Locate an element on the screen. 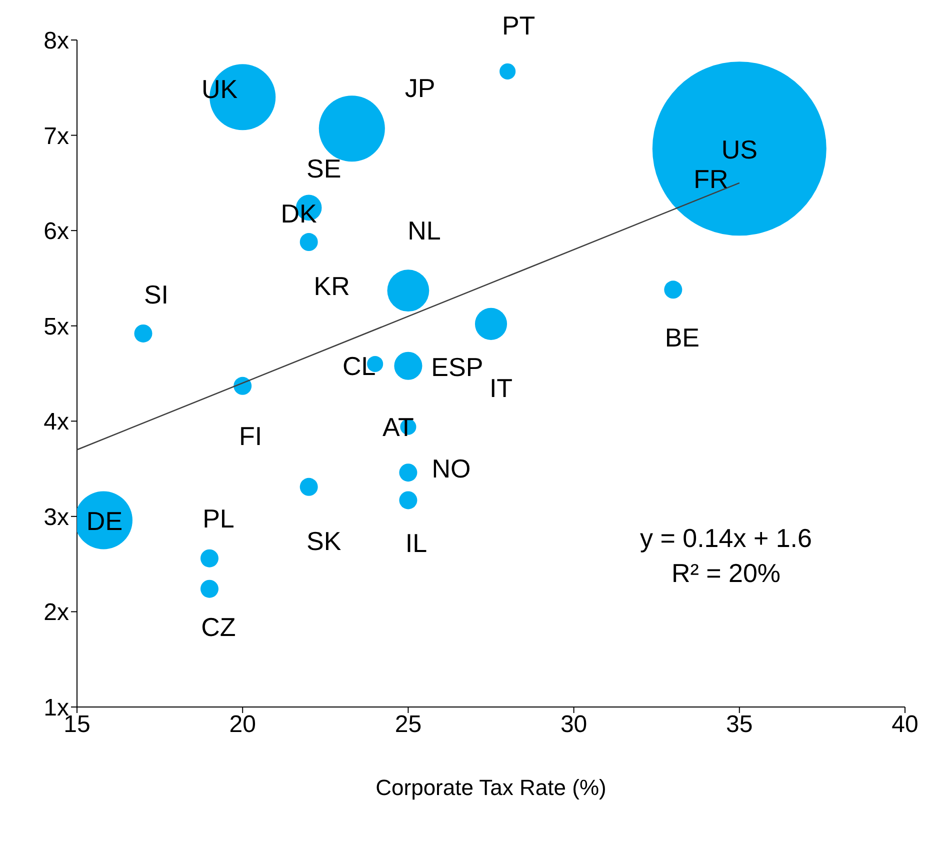  annotation: PT is located at coordinates (519, 25).